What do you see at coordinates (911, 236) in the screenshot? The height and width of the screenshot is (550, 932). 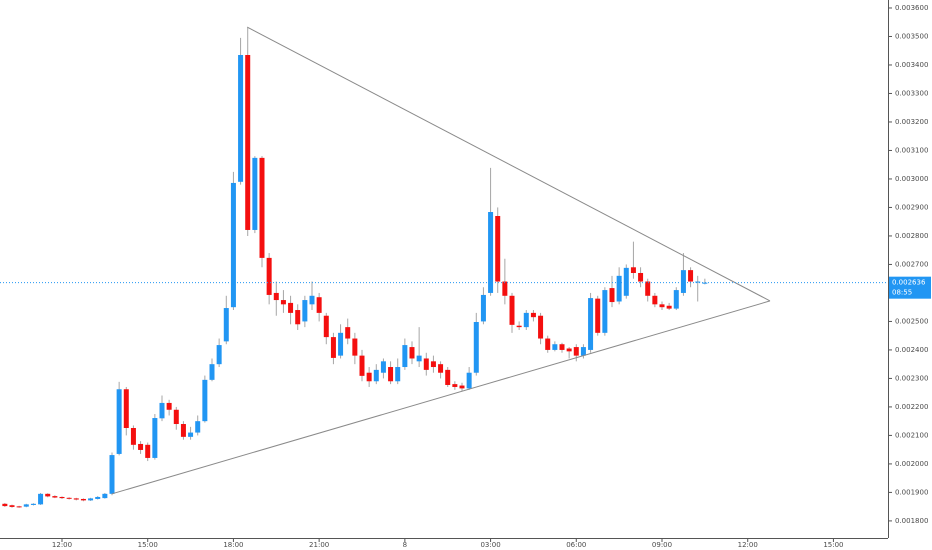 I see `y-tick-label: 0.002800` at bounding box center [911, 236].